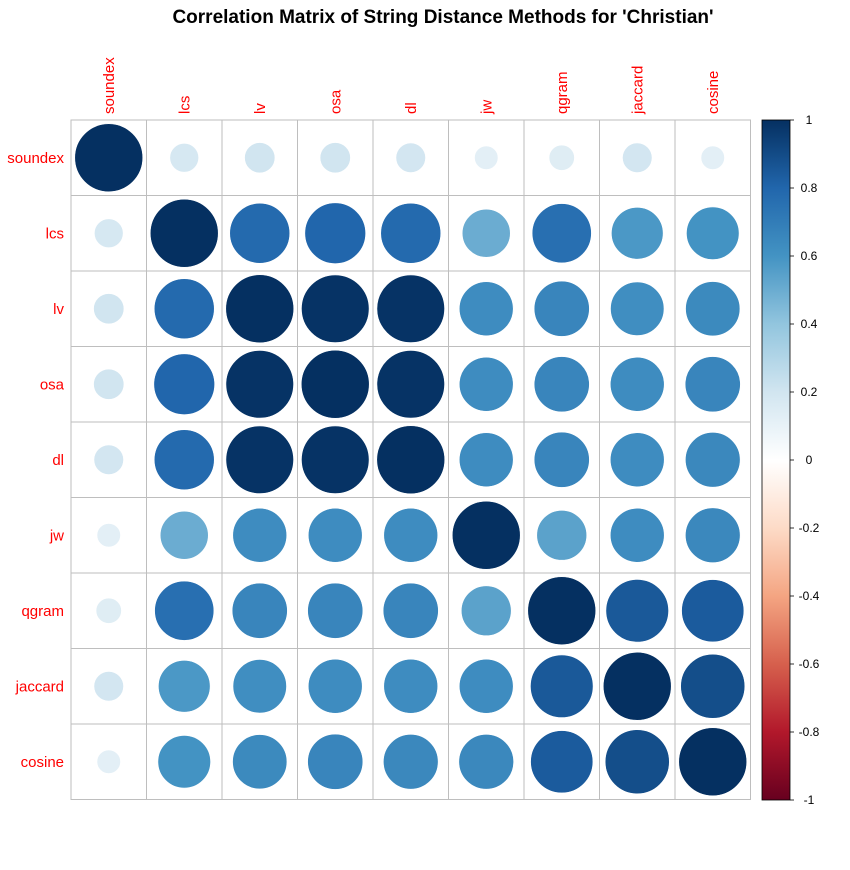 The image size is (850, 870). What do you see at coordinates (108, 761) in the screenshot?
I see `corr-circle-cosine-soundex` at bounding box center [108, 761].